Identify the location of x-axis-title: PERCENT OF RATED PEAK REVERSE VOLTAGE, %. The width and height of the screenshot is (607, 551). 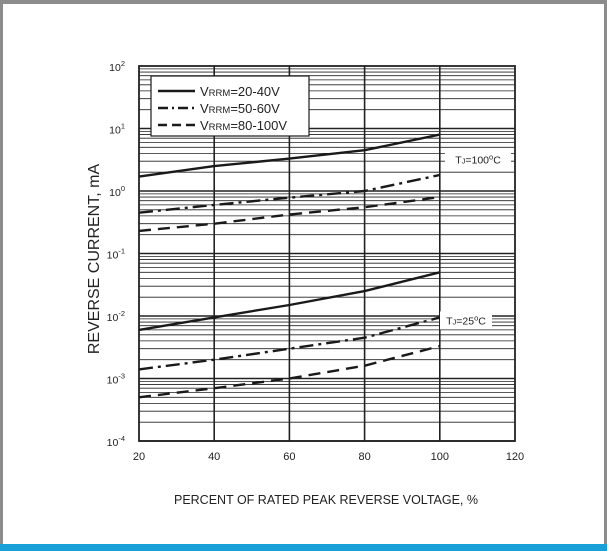
(326, 500).